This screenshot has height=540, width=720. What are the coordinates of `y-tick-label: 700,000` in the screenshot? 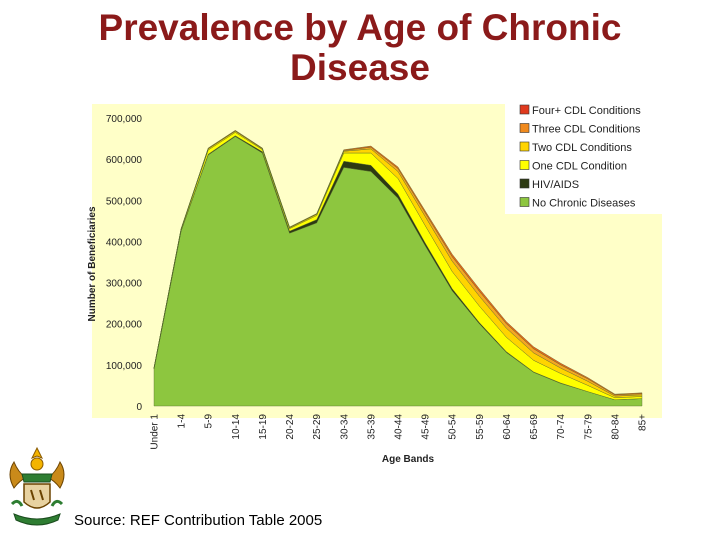 It's located at (124, 119).